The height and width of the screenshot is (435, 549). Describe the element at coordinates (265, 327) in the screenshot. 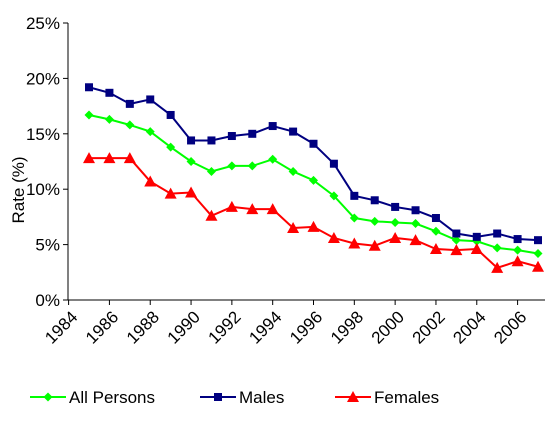

I see `x-tick-label: 1994` at that location.